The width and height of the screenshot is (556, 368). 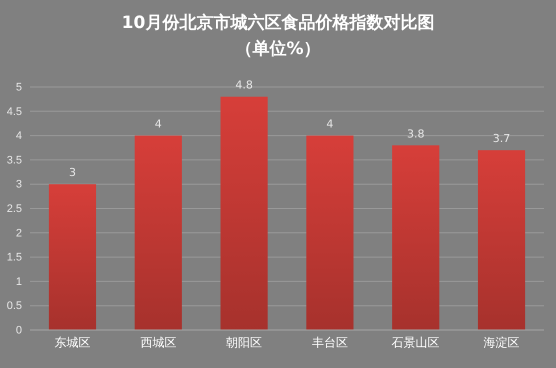 What do you see at coordinates (278, 23) in the screenshot?
I see `chart-title: 10月份北京市城六区食品价格指数对比图` at bounding box center [278, 23].